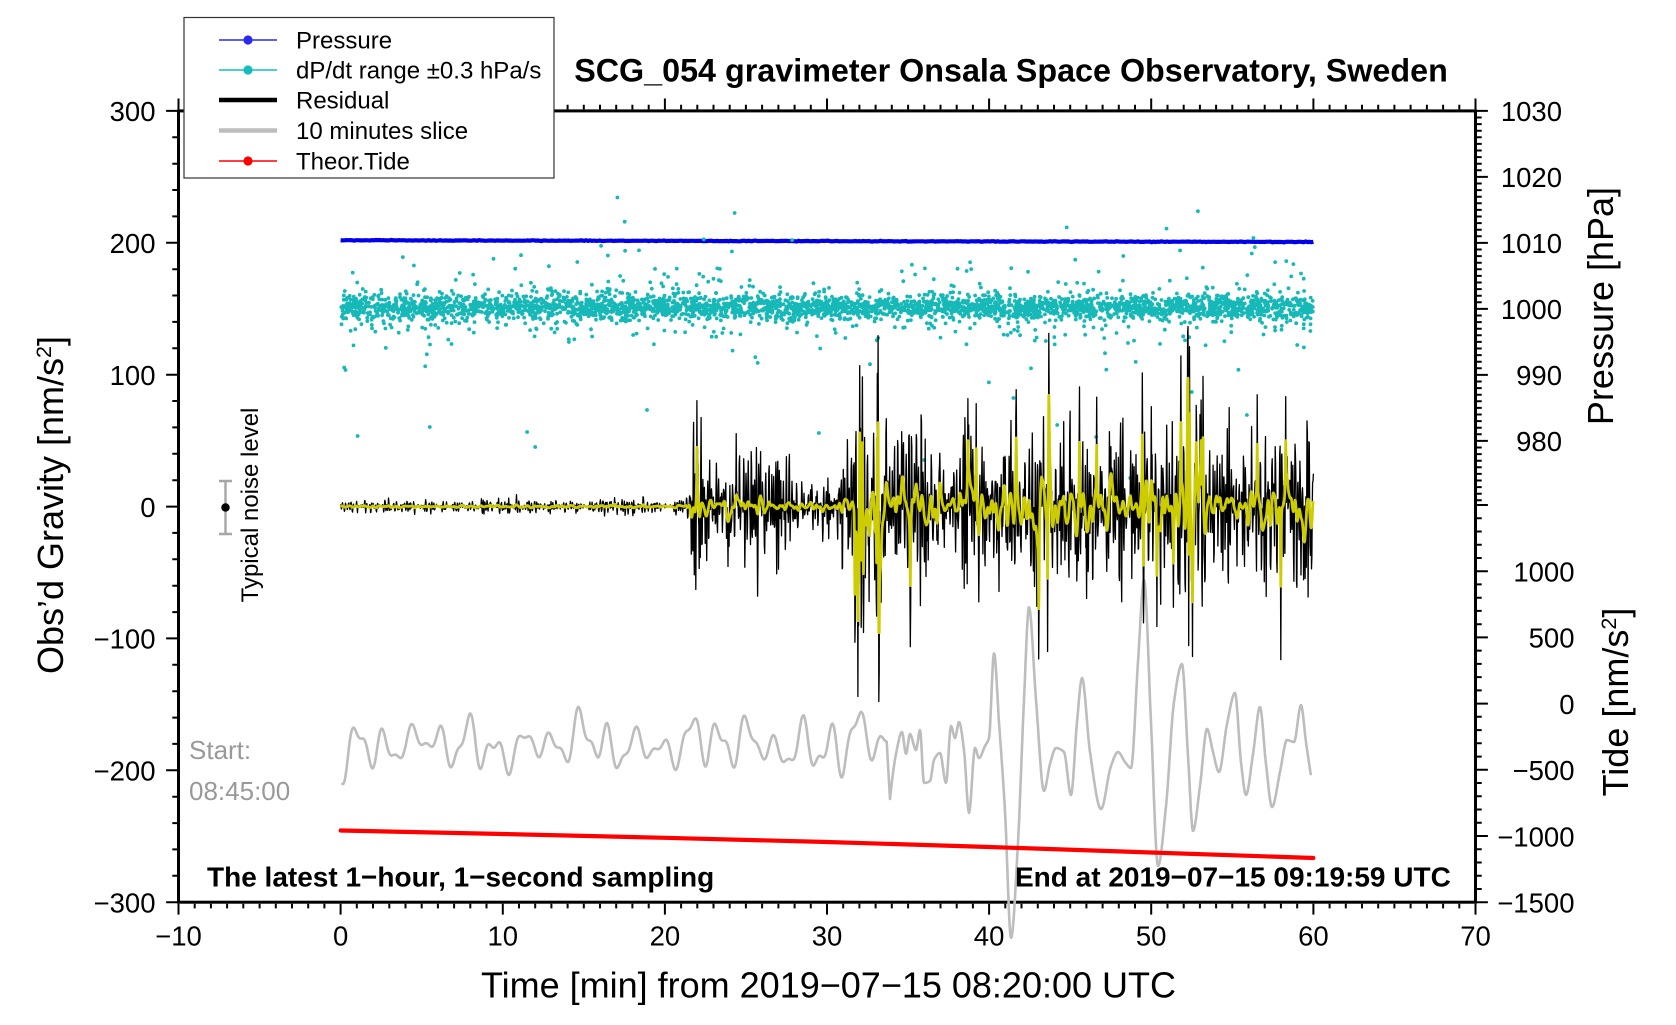 The image size is (1676, 1025). What do you see at coordinates (1233, 877) in the screenshot?
I see `svg-text: End at 2019−07−15 09:19:59 UTC` at bounding box center [1233, 877].